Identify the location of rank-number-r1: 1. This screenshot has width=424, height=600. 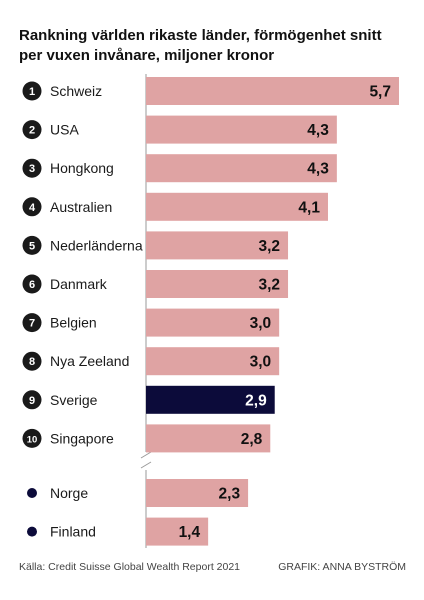
(32, 92).